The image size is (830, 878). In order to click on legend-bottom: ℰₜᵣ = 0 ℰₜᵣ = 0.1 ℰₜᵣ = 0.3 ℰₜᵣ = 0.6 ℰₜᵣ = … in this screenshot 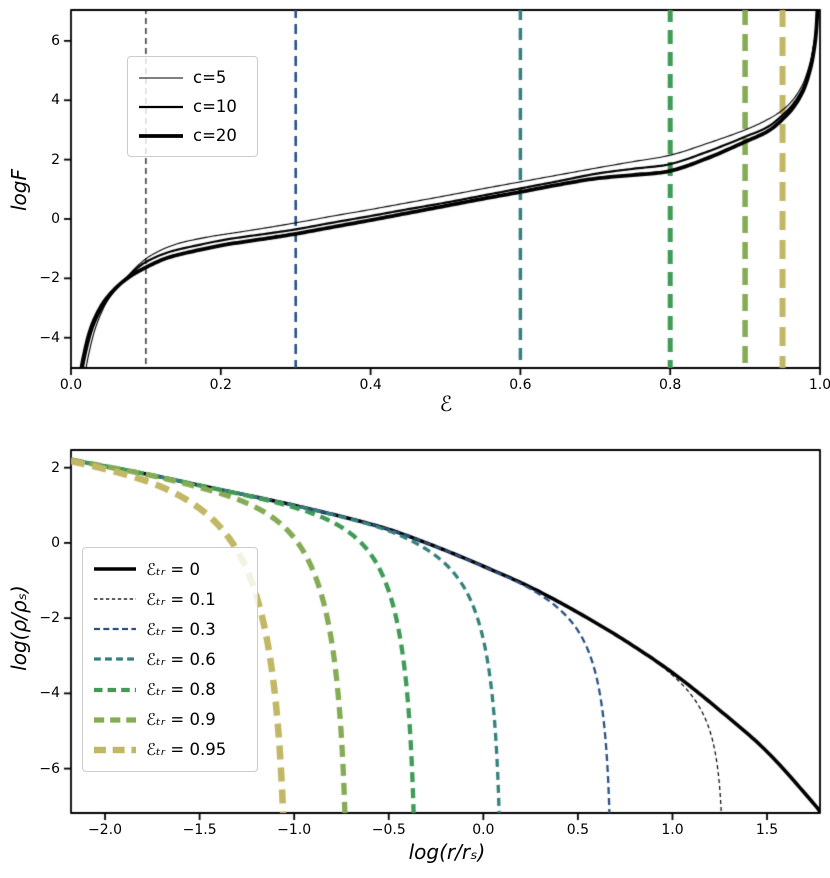, I will do `click(170, 659)`.